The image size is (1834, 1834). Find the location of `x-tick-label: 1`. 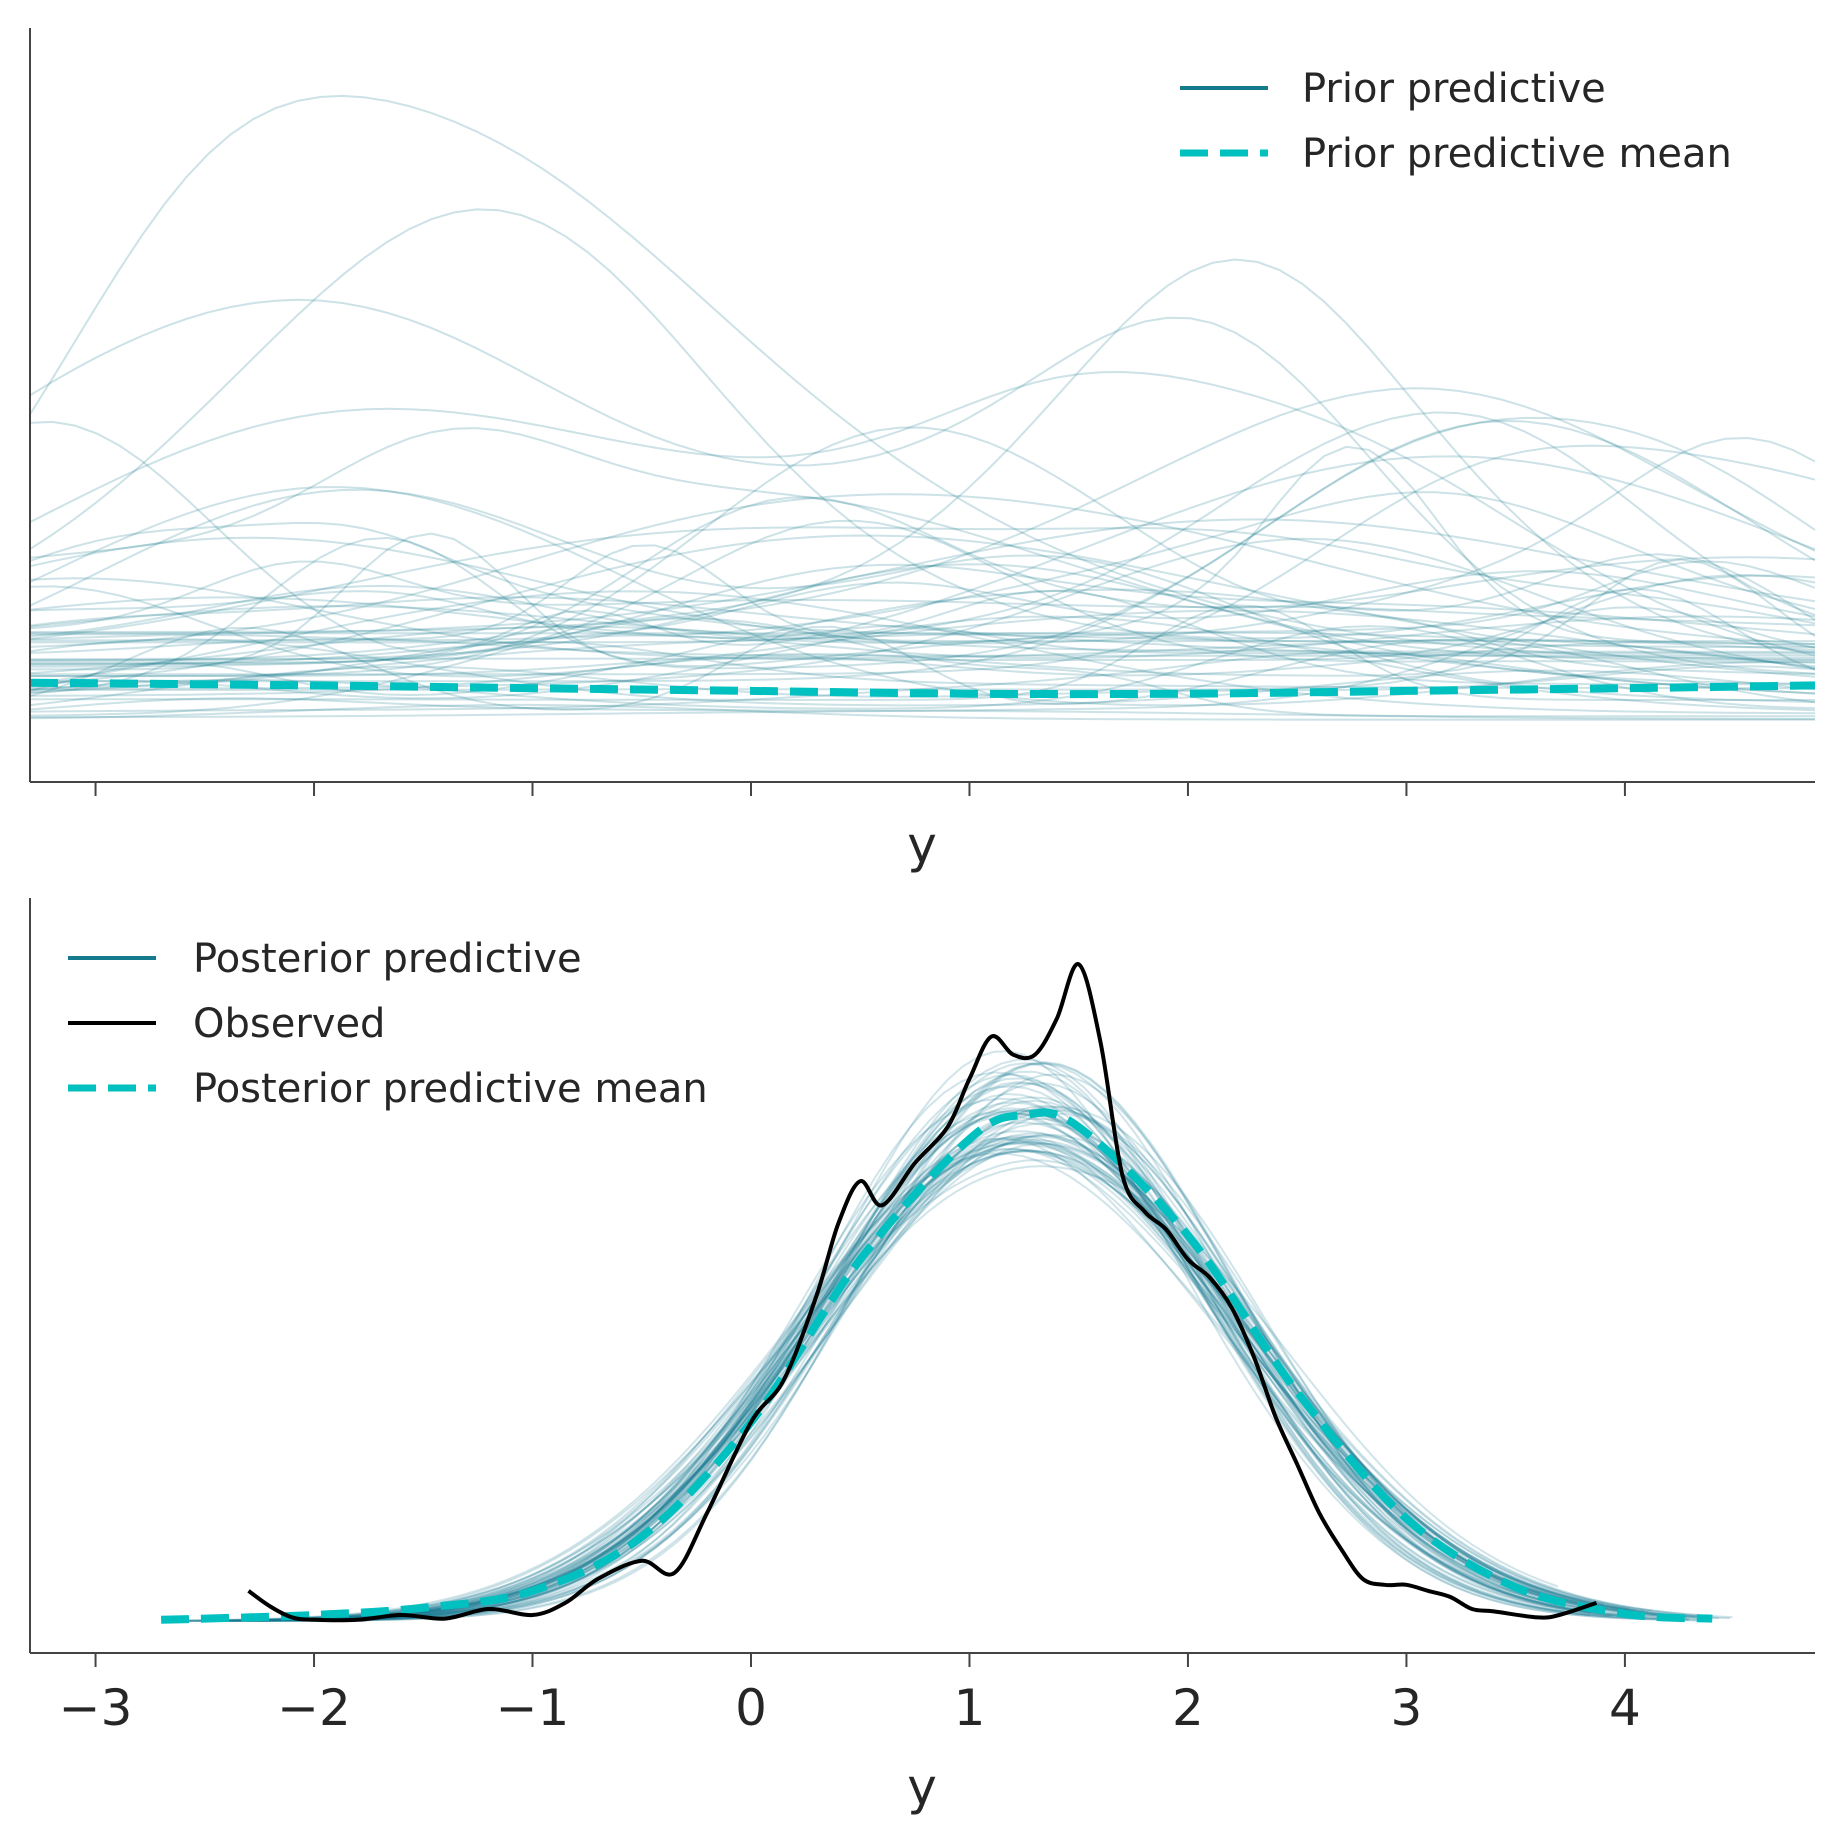

x-tick-label: 1 is located at coordinates (970, 1708).